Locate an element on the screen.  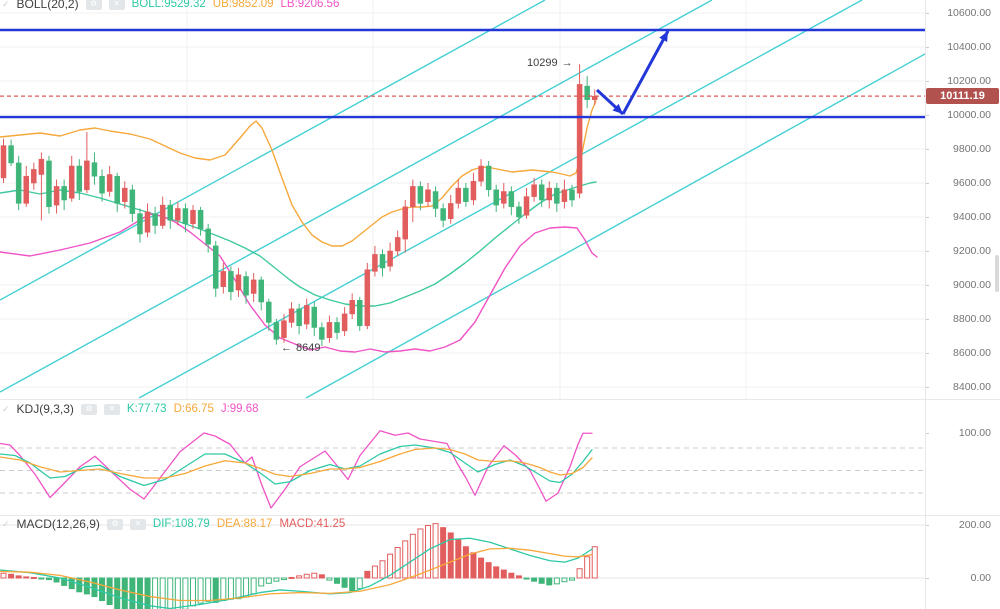
price-axis-label: 9800.00 is located at coordinates (972, 149).